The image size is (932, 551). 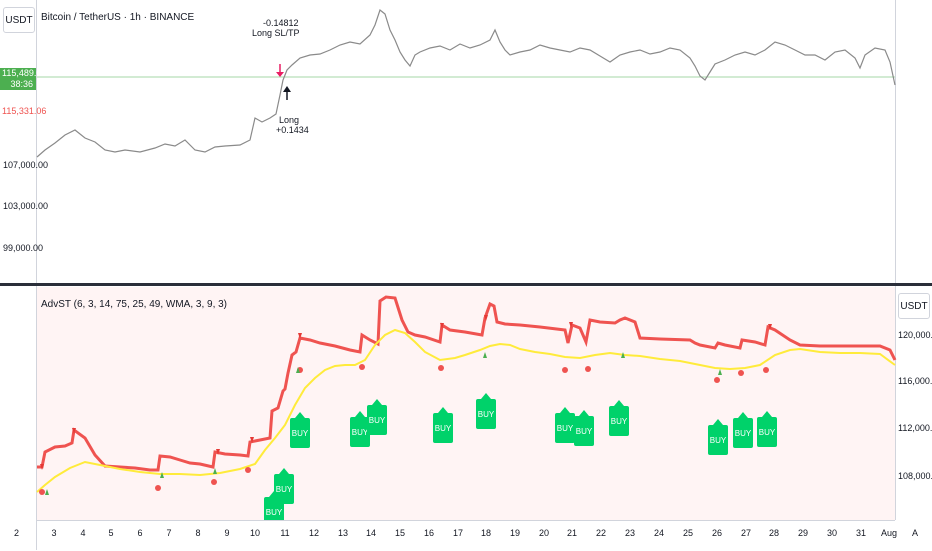 I want to click on buy-signal-3: BUY, so click(x=274, y=509).